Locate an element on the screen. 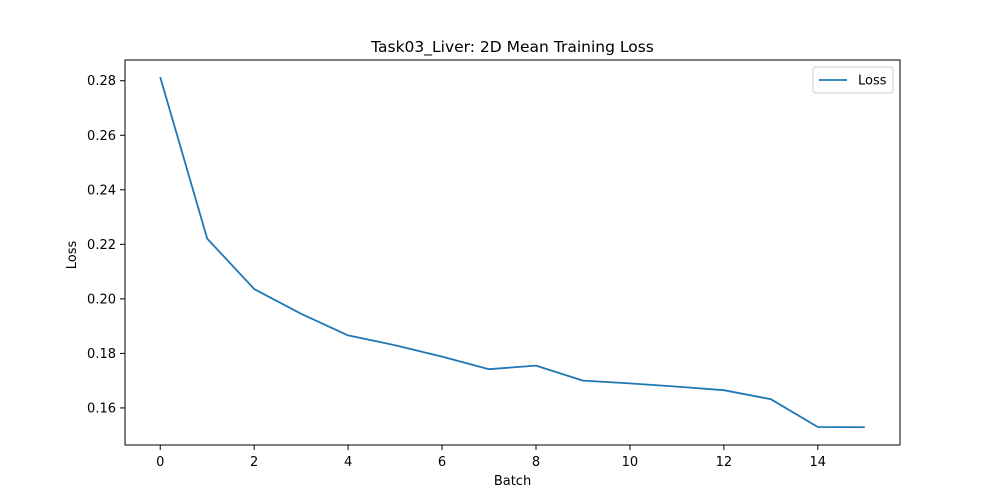 The height and width of the screenshot is (500, 1000). x-tick-label: 12 is located at coordinates (724, 462).